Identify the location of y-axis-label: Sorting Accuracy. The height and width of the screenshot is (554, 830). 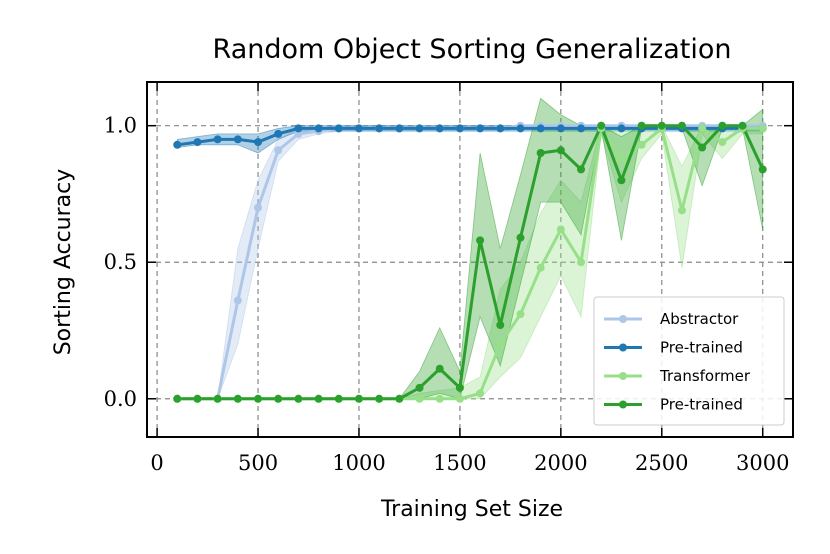
(63, 262).